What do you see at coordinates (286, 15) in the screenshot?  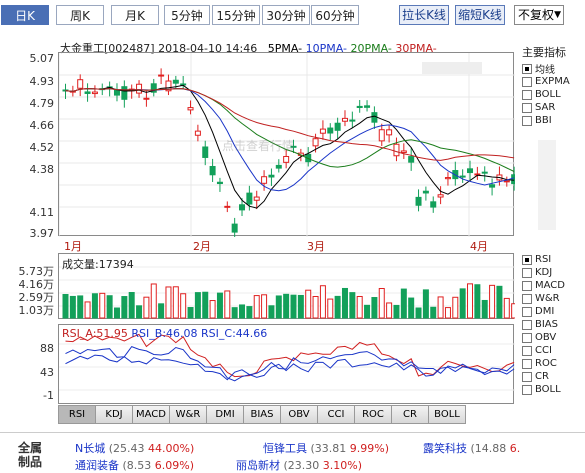 I see `tab-30min: 30分钟` at bounding box center [286, 15].